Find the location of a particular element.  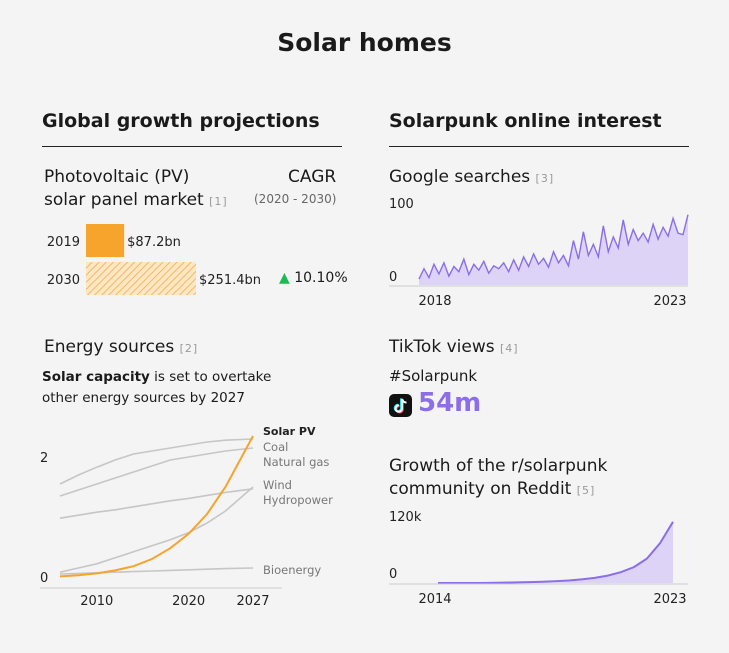

right-heading-rule is located at coordinates (539, 146).